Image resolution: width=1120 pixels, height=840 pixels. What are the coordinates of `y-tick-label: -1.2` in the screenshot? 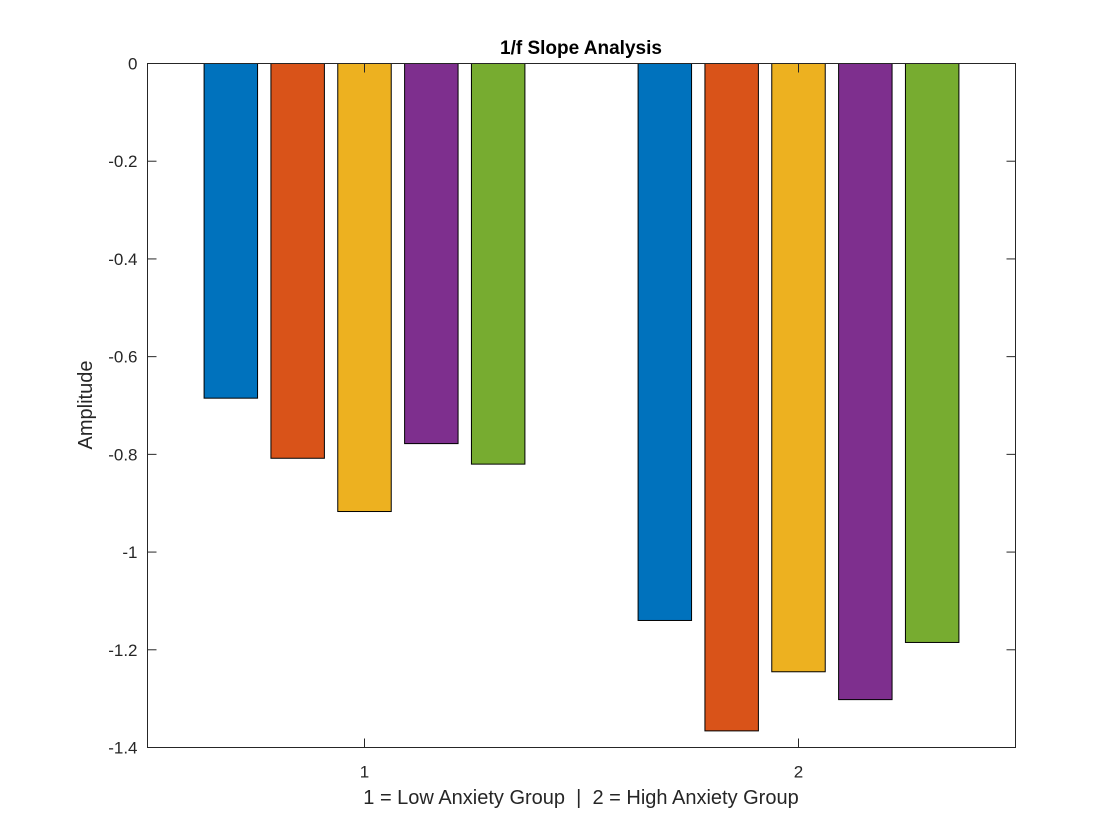 It's located at (122, 650).